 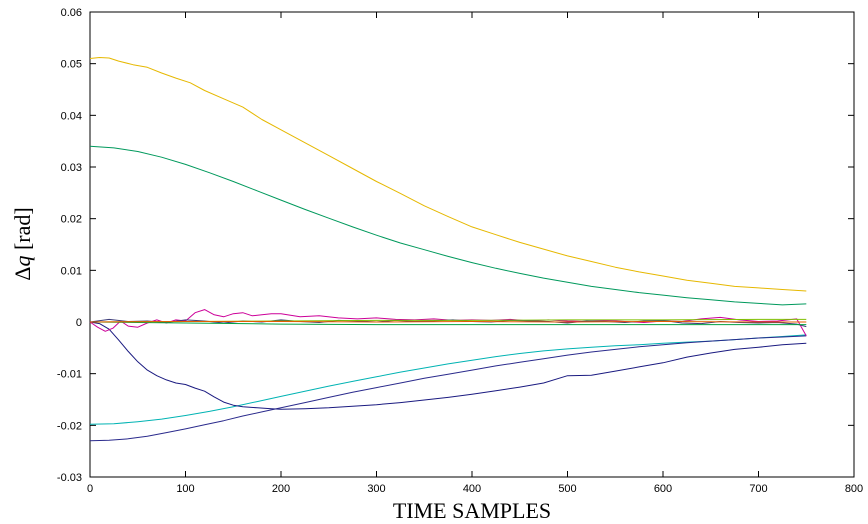 What do you see at coordinates (71, 271) in the screenshot?
I see `y-tick-label: 0.01` at bounding box center [71, 271].